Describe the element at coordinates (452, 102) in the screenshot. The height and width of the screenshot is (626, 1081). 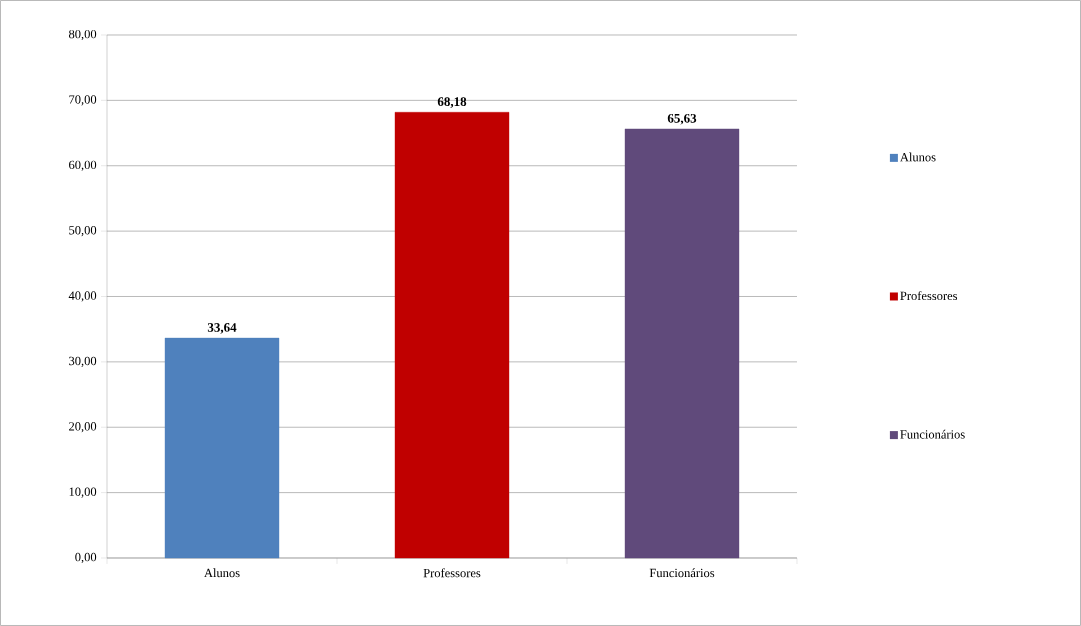
I see `data-label: 68,18` at that location.